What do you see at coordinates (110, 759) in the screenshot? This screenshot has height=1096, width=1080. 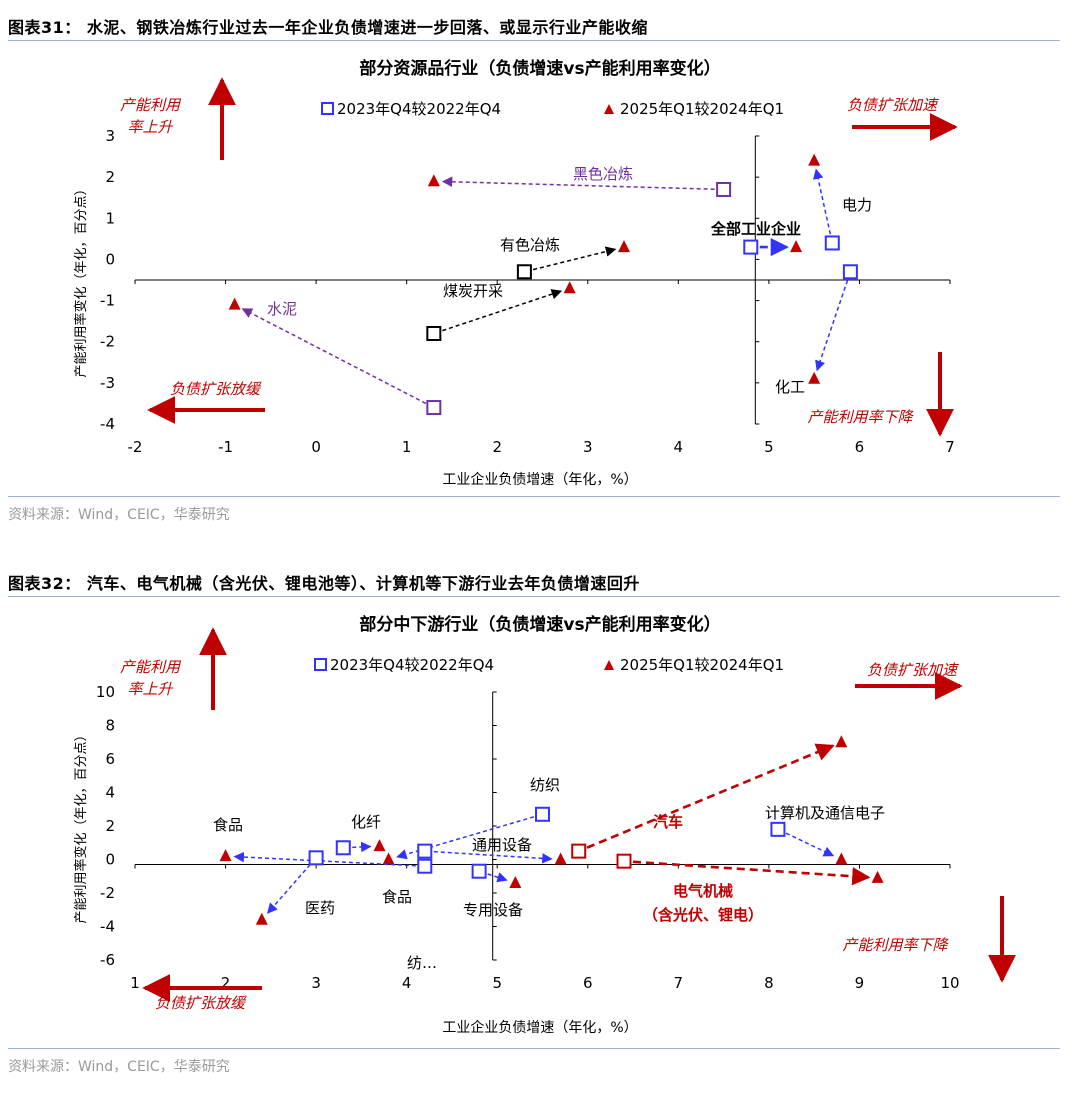 I see `y-tick-label: 6` at bounding box center [110, 759].